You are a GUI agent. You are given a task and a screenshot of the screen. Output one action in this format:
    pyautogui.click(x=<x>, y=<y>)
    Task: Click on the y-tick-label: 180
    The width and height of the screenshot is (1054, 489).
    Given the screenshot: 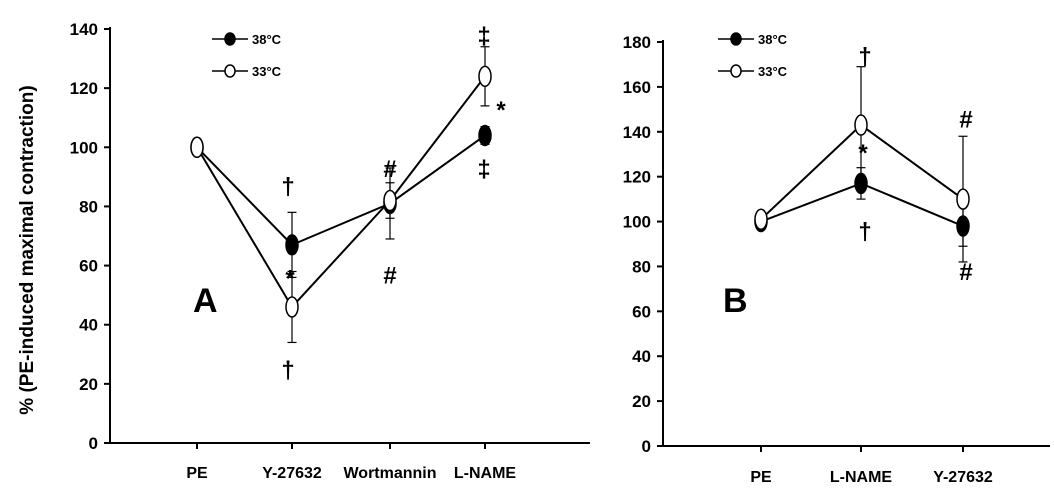 What is the action you would take?
    pyautogui.click(x=637, y=42)
    